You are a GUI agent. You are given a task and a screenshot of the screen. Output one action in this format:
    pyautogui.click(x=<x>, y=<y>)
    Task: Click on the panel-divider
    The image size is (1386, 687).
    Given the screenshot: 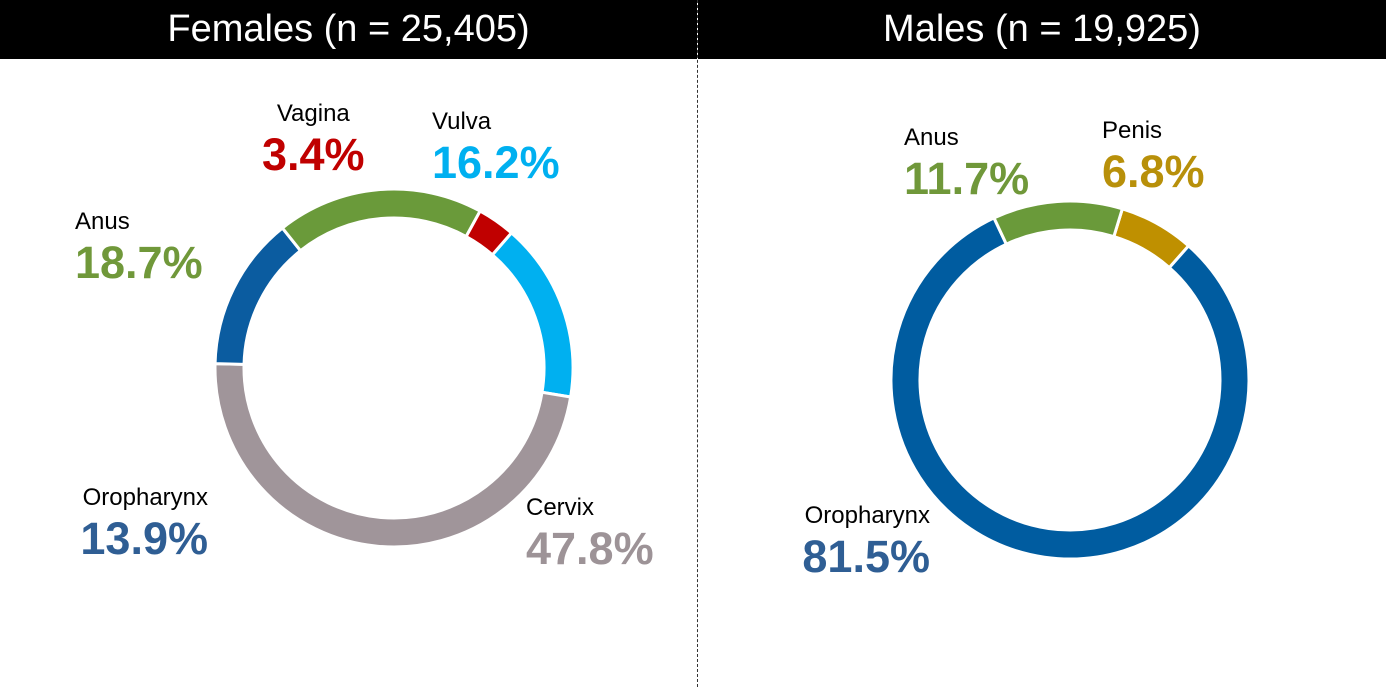 What is the action you would take?
    pyautogui.click(x=697, y=343)
    